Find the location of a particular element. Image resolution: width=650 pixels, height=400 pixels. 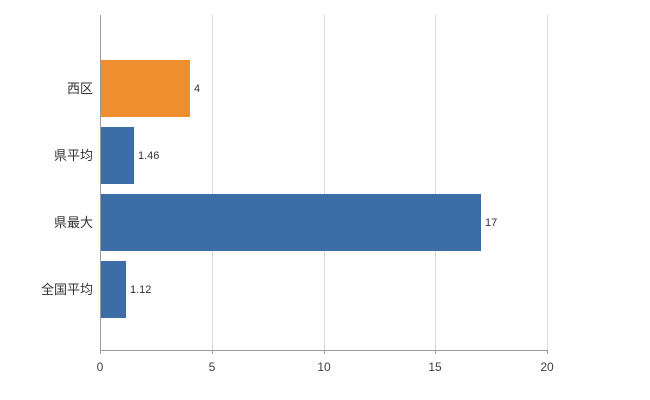

x-axis-tick-label: 5 is located at coordinates (212, 367).